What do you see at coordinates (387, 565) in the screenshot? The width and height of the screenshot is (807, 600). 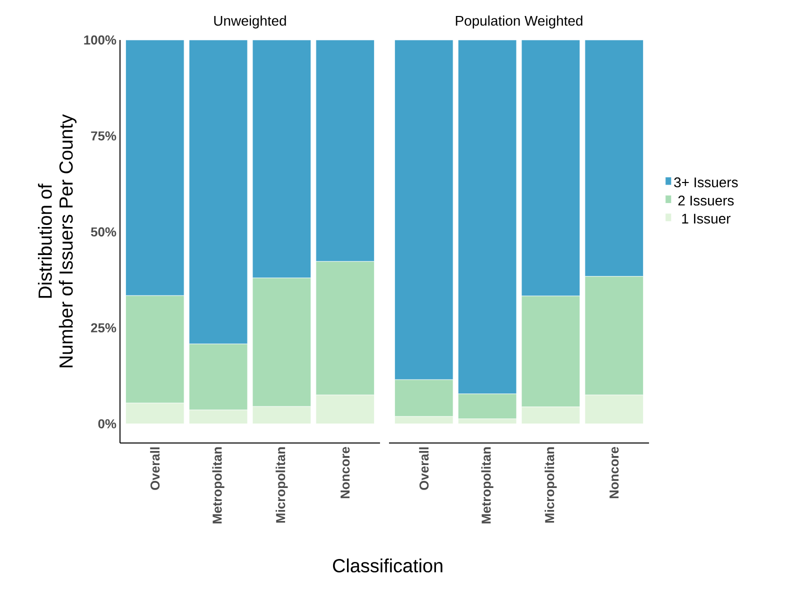 I see `x-axis-title: Classification` at bounding box center [387, 565].